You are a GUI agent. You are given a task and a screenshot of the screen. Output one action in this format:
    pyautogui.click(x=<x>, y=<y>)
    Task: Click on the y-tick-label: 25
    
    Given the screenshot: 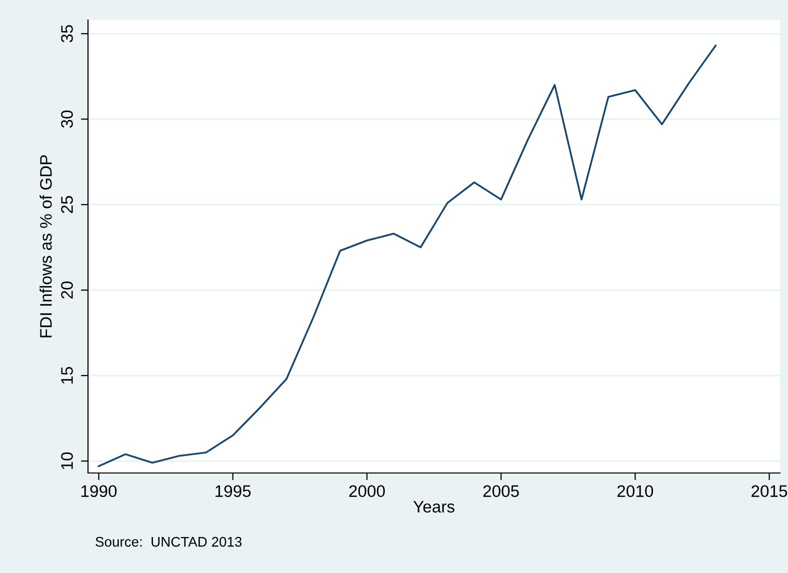 What is the action you would take?
    pyautogui.click(x=67, y=205)
    